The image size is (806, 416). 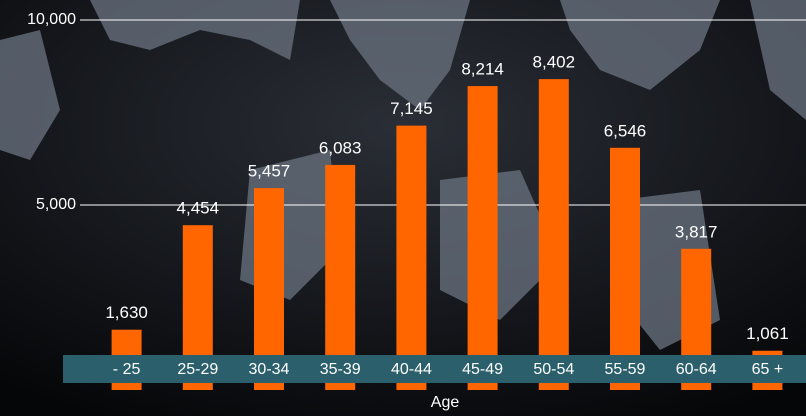 I want to click on value-label: 3,817, so click(x=696, y=231).